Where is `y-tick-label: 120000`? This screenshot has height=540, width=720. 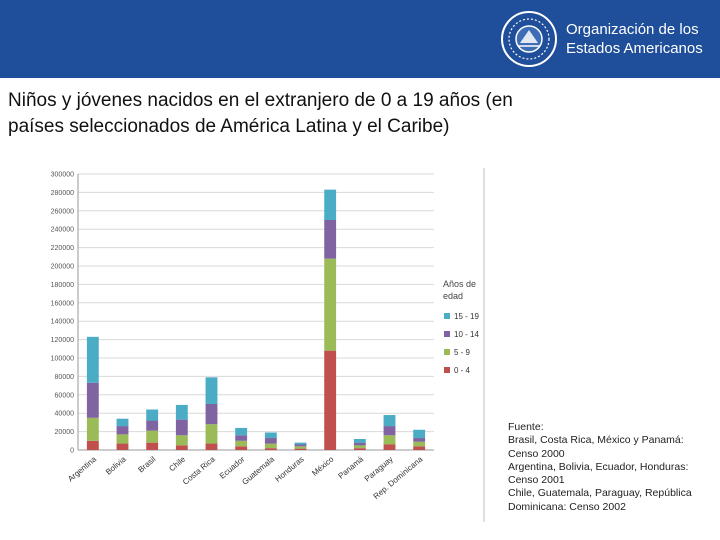 y-tick-label: 120000 is located at coordinates (62, 340).